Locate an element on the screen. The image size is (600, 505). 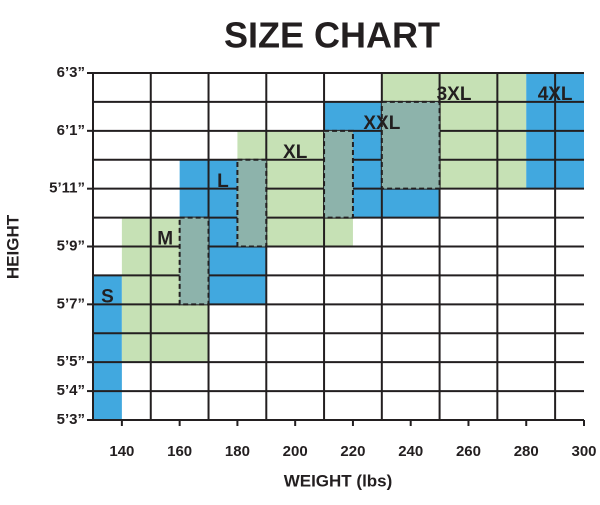
x-tick-label: 220 is located at coordinates (352, 451).